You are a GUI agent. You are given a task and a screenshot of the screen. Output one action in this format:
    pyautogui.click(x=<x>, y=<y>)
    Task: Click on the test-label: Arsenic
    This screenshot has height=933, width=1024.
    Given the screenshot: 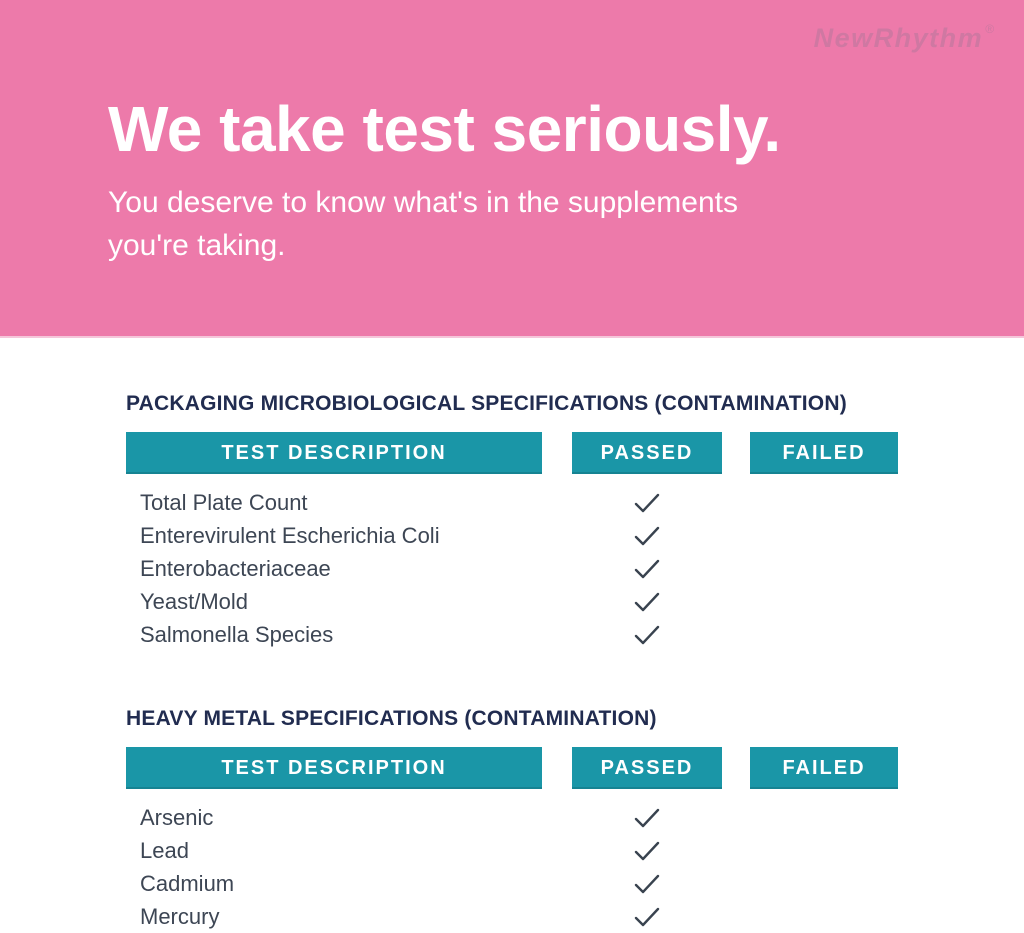 What is the action you would take?
    pyautogui.click(x=177, y=817)
    